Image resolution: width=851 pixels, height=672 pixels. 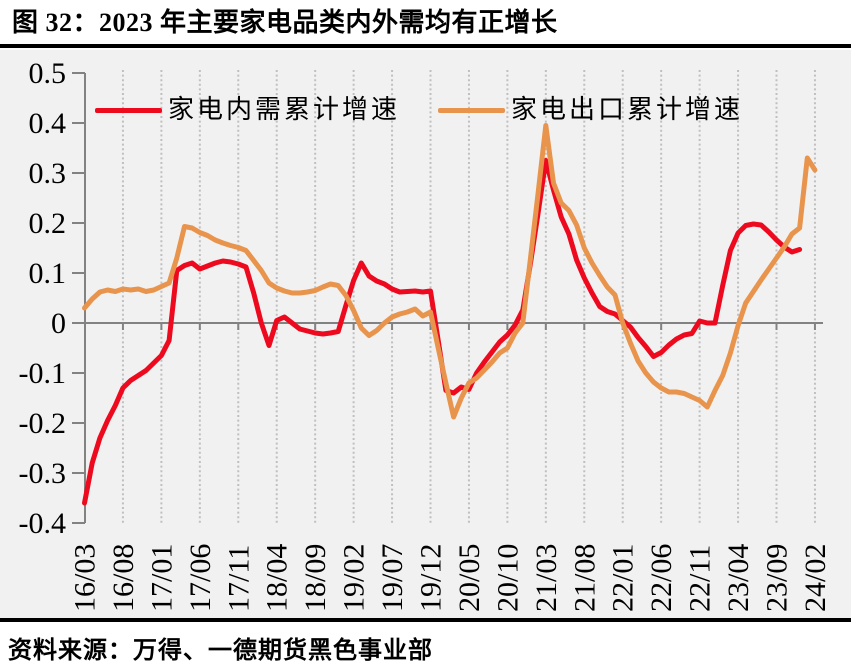 What do you see at coordinates (507, 578) in the screenshot?
I see `x-tick-label: 20/10` at bounding box center [507, 578].